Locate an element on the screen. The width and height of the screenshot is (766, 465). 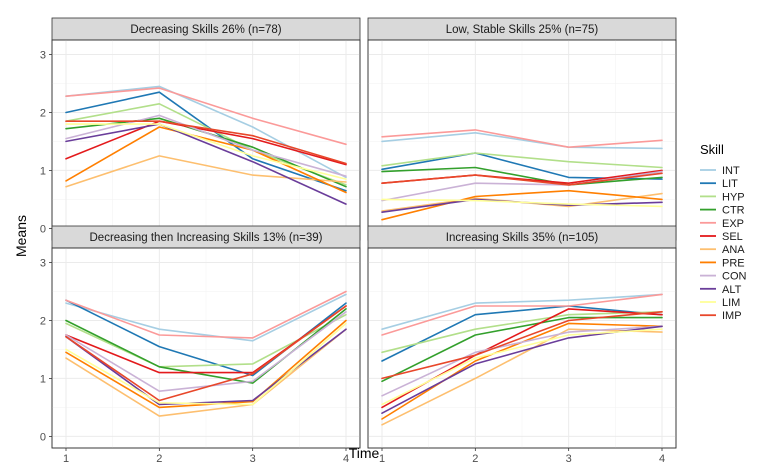
panel-title: Low, Stable Skills 25% (n=75) is located at coordinates (522, 30).